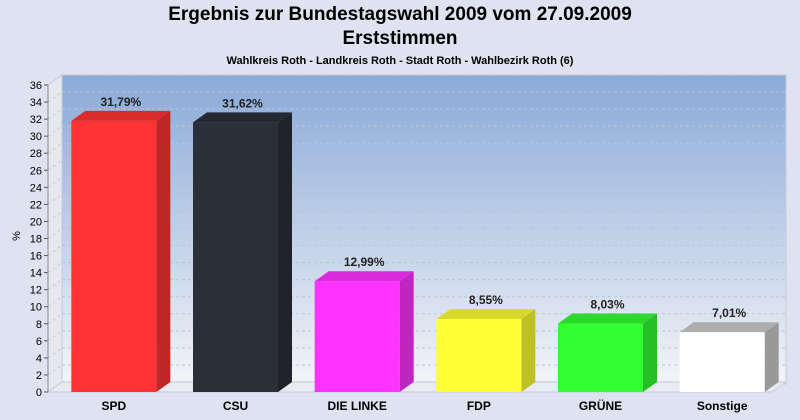 This screenshot has height=420, width=800. I want to click on y-tick-label: 22, so click(36, 205).